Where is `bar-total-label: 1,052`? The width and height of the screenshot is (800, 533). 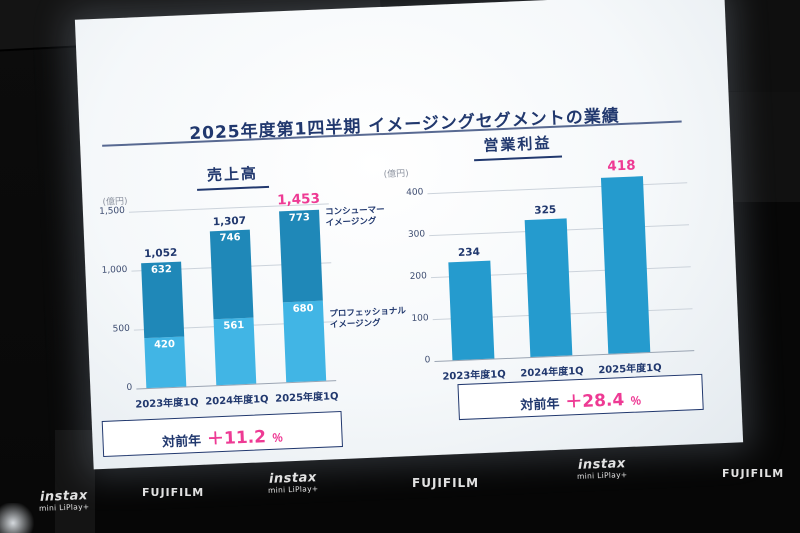
bar-total-label: 1,052 is located at coordinates (160, 253).